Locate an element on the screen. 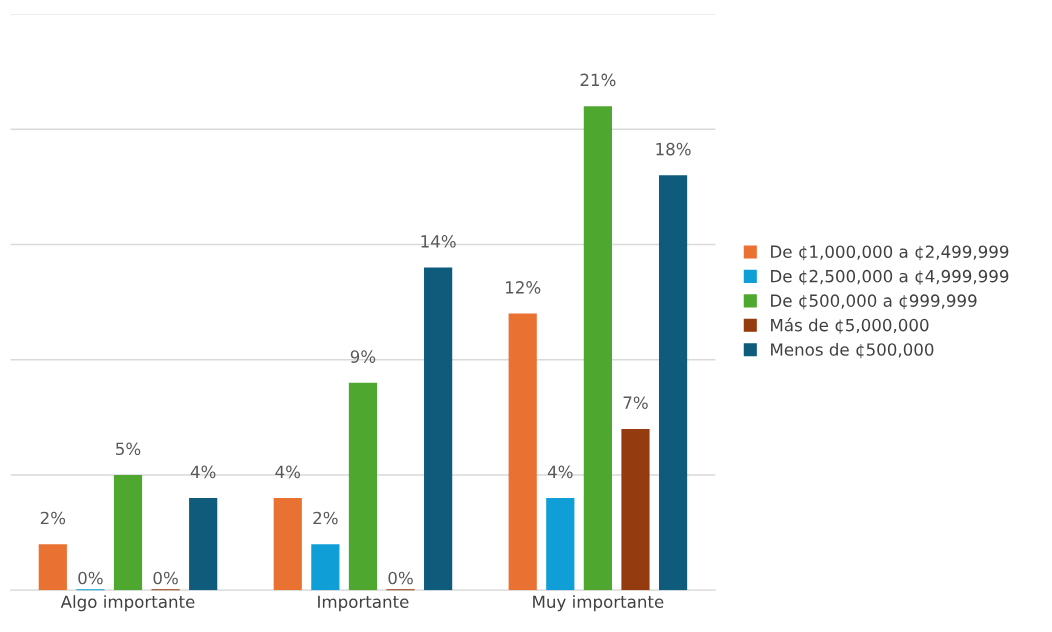 This screenshot has height=632, width=1052. data-label: 5% is located at coordinates (128, 449).